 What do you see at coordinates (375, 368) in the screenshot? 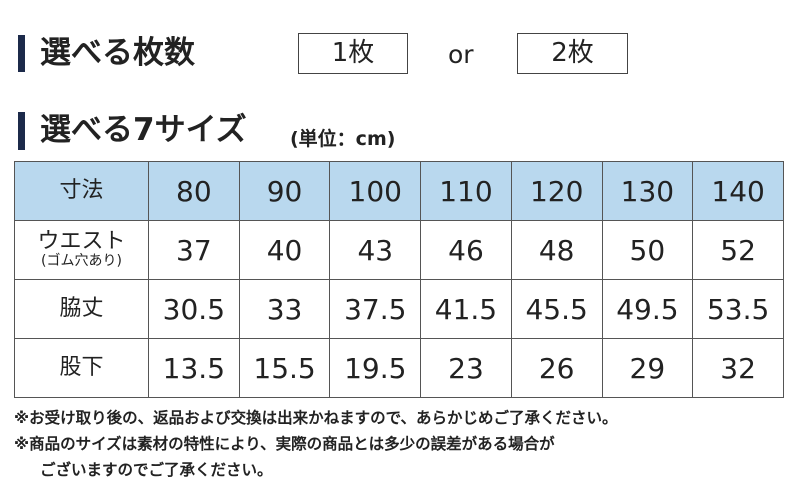
I see `cell: 19.5` at bounding box center [375, 368].